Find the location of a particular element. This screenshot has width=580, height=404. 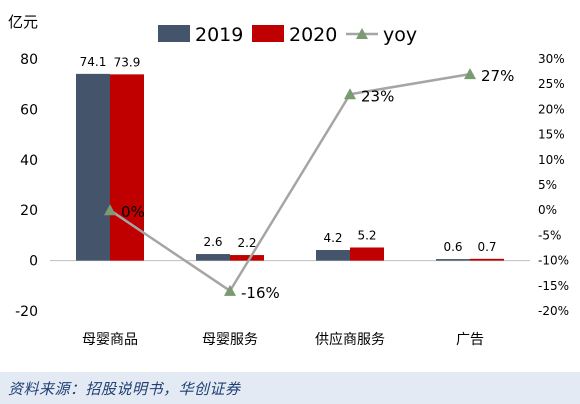

y-right-tick-label: -5% is located at coordinates (549, 235).